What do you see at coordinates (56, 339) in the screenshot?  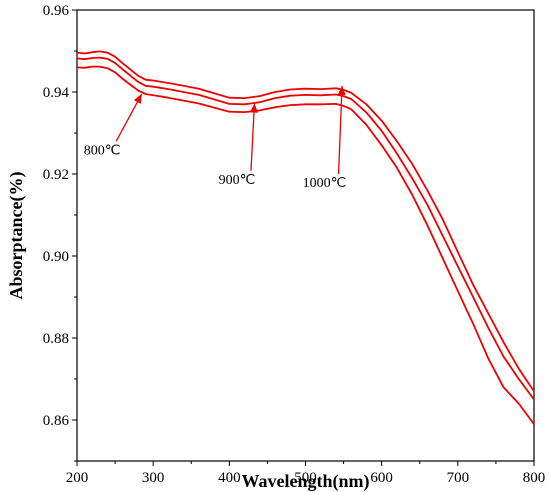 I see `y-tick-label: 0.88` at bounding box center [56, 339].